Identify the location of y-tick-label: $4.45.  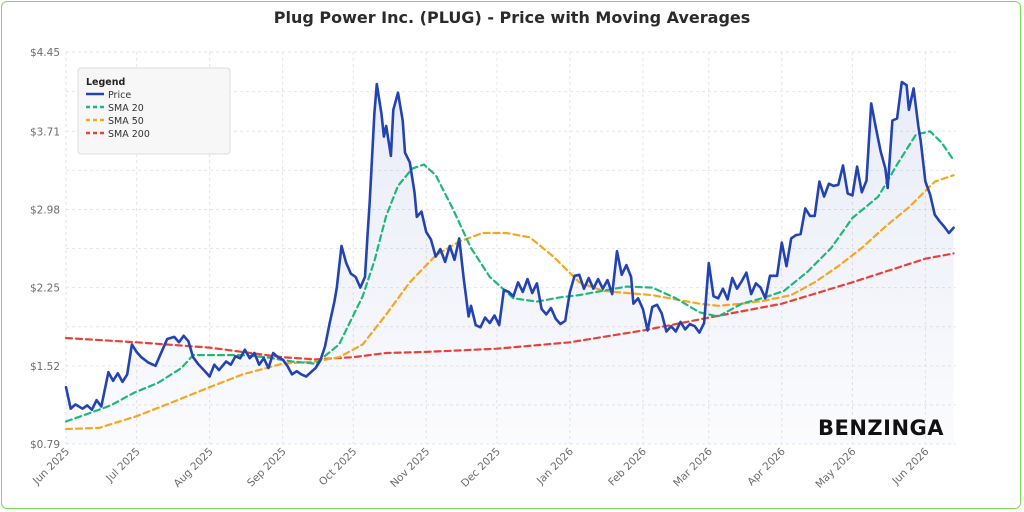
(45, 53).